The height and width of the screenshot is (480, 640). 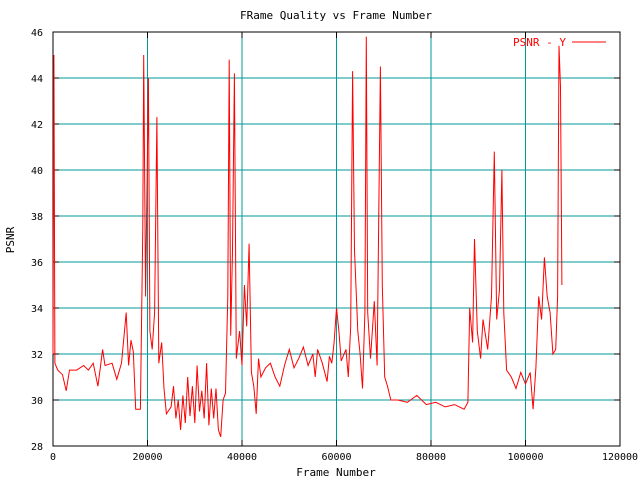 What do you see at coordinates (37, 401) in the screenshot?
I see `y-tick-label: 30` at bounding box center [37, 401].